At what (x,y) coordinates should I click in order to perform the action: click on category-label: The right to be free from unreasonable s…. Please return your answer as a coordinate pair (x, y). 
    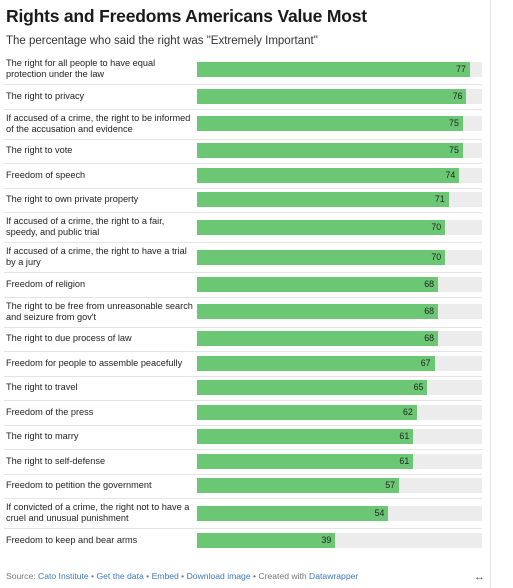
    Looking at the image, I should click on (99, 311).